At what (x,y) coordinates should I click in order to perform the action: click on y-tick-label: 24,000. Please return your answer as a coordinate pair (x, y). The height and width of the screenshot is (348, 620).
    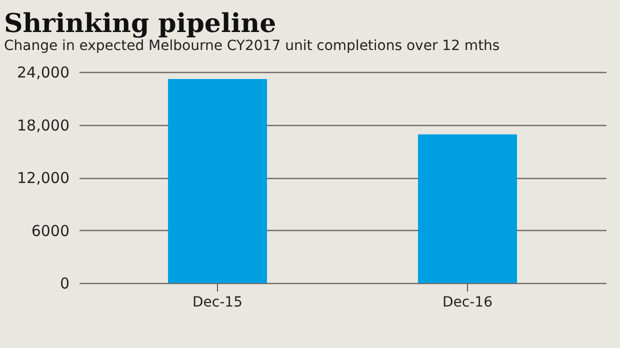
    Looking at the image, I should click on (43, 73).